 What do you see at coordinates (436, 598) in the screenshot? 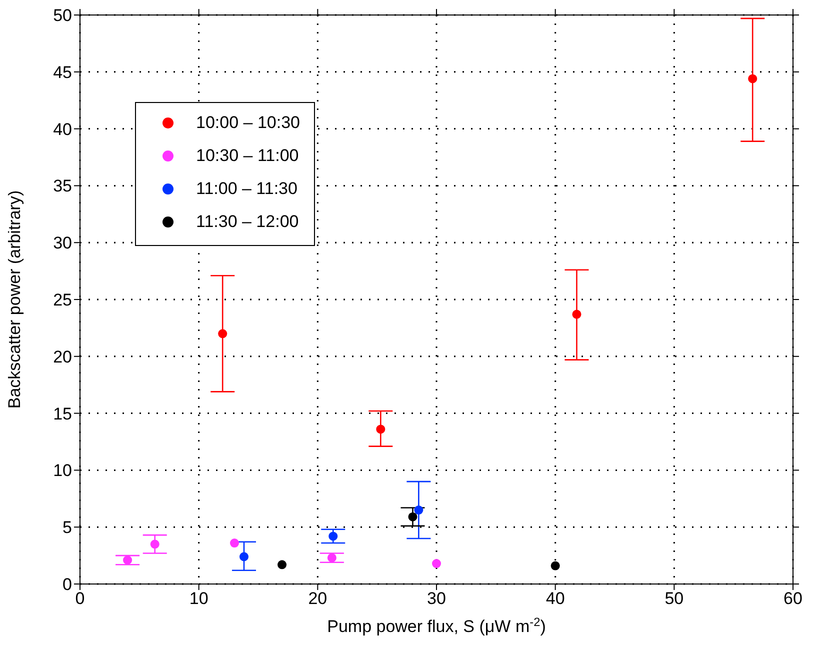
I see `x-tick-label: 30` at bounding box center [436, 598].